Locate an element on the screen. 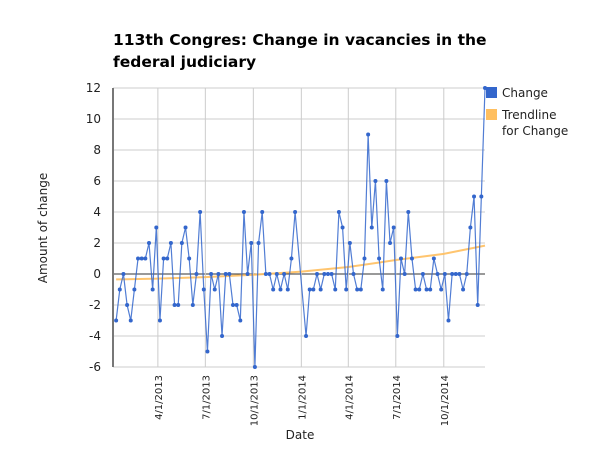 Image resolution: width=600 pixels, height=460 pixels. y-tick-label: 0 is located at coordinates (97, 274).